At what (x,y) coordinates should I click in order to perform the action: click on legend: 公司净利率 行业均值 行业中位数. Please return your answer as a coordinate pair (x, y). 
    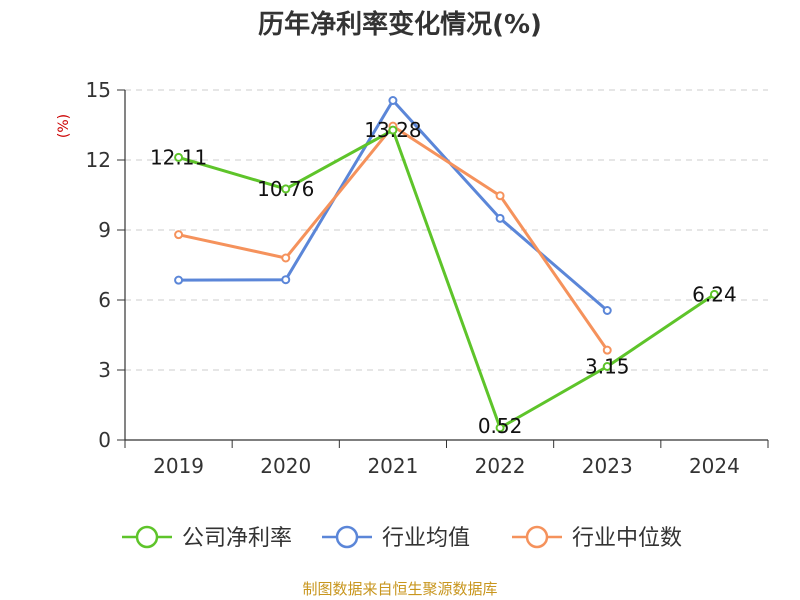
    Looking at the image, I should click on (402, 538).